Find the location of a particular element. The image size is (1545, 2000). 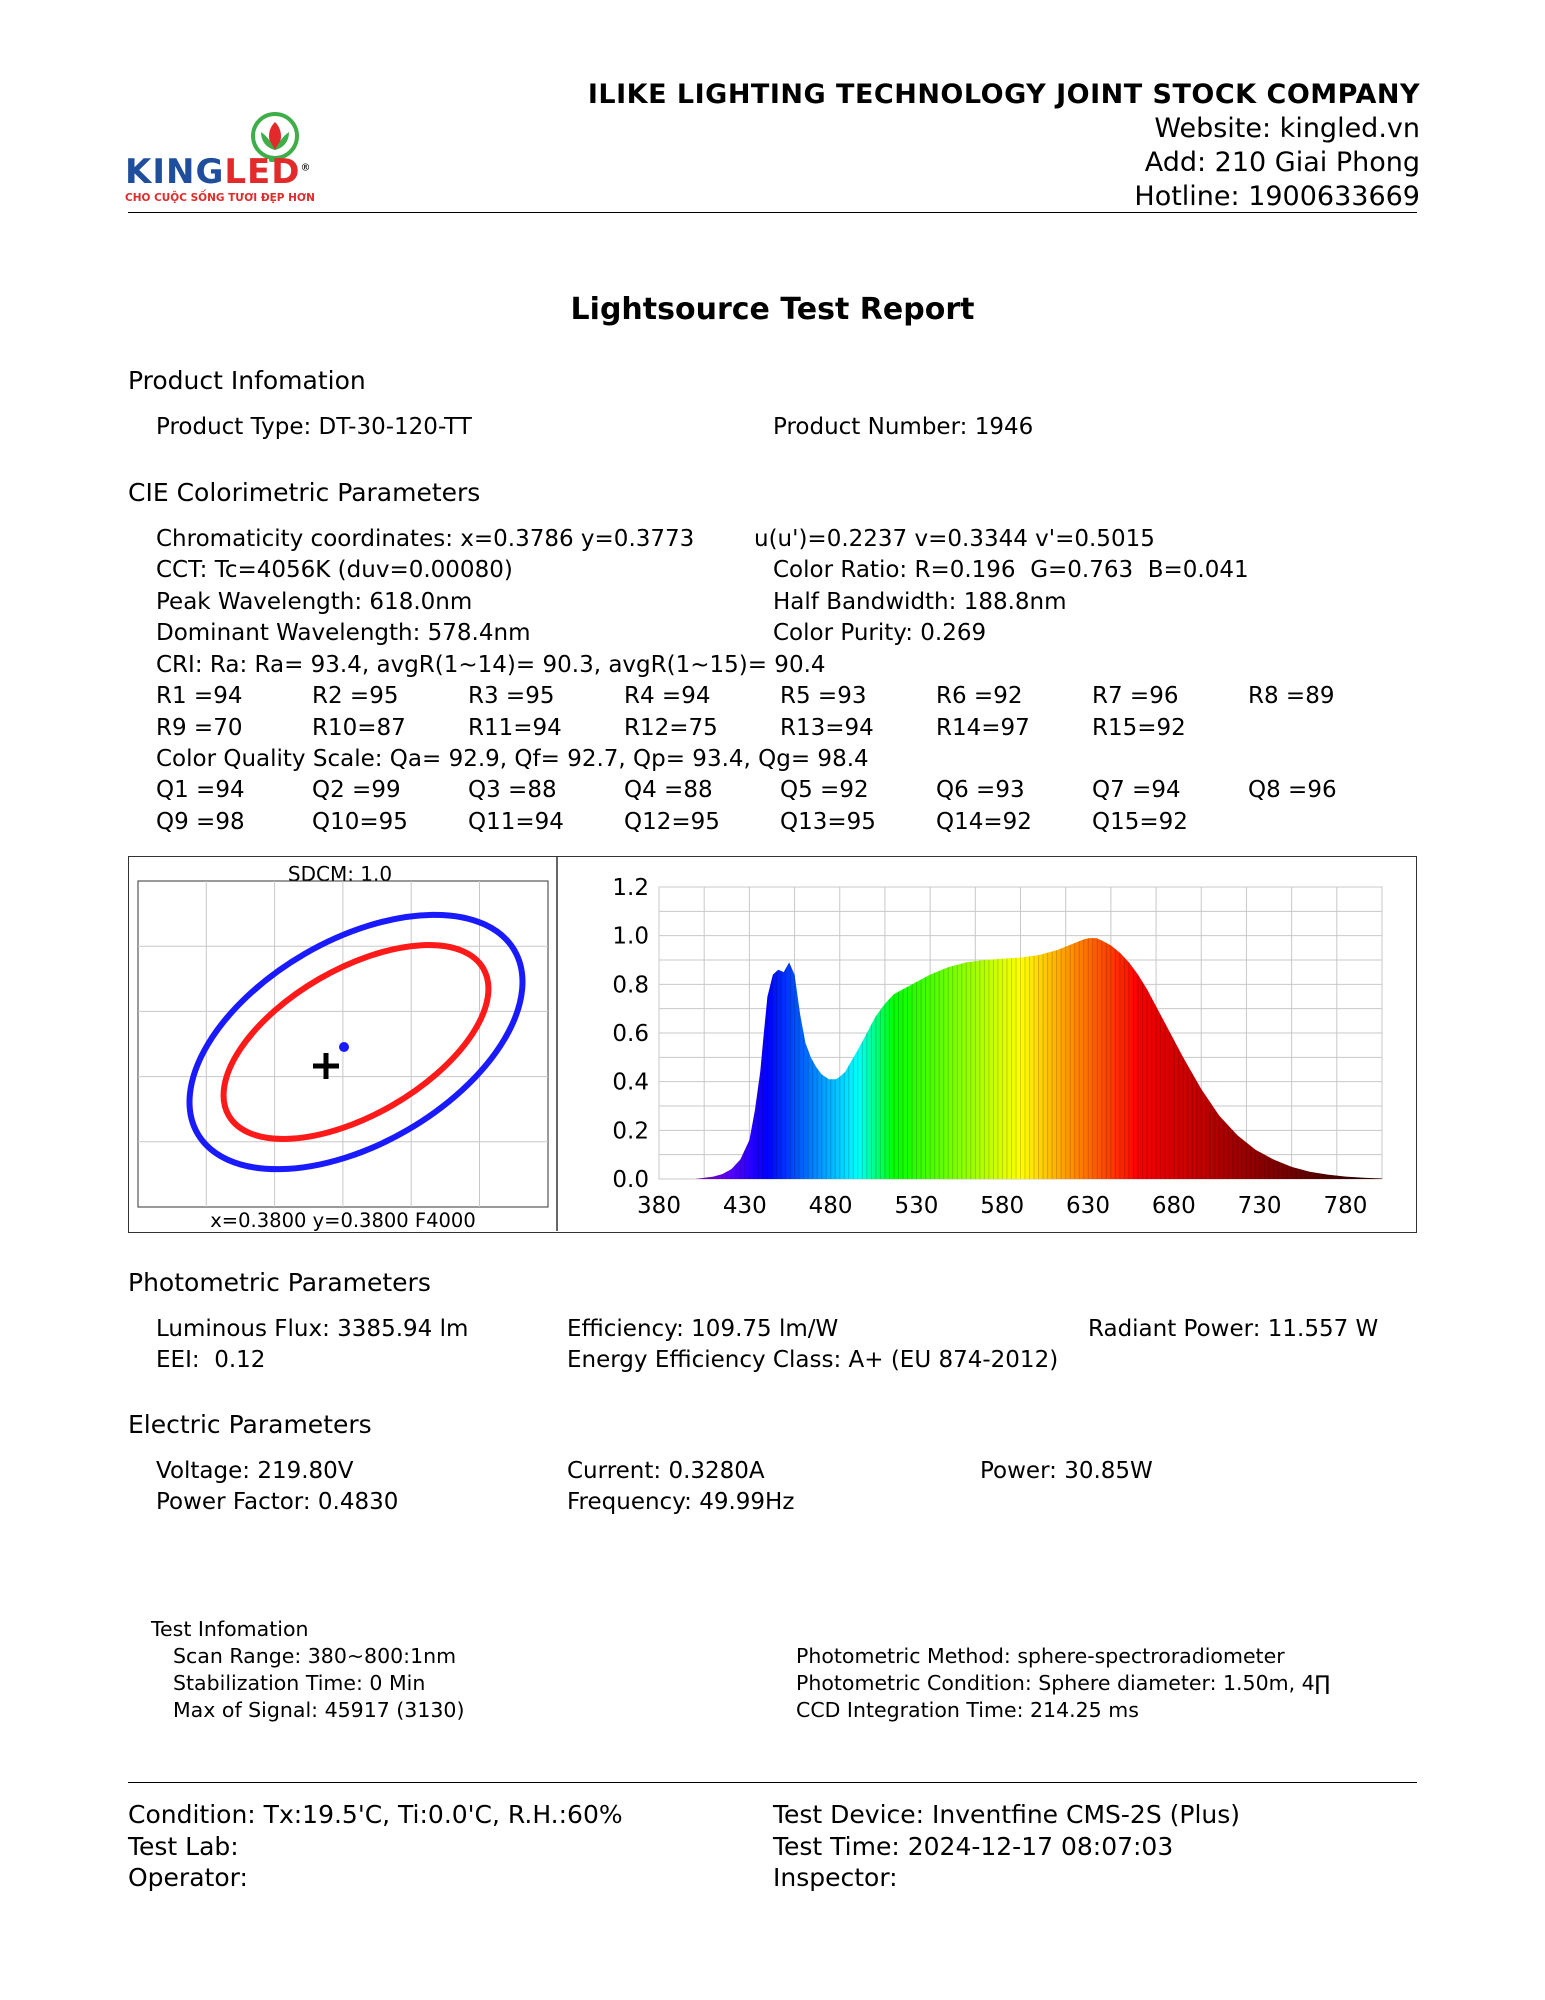

lotus-bulb-icon is located at coordinates (275, 137).